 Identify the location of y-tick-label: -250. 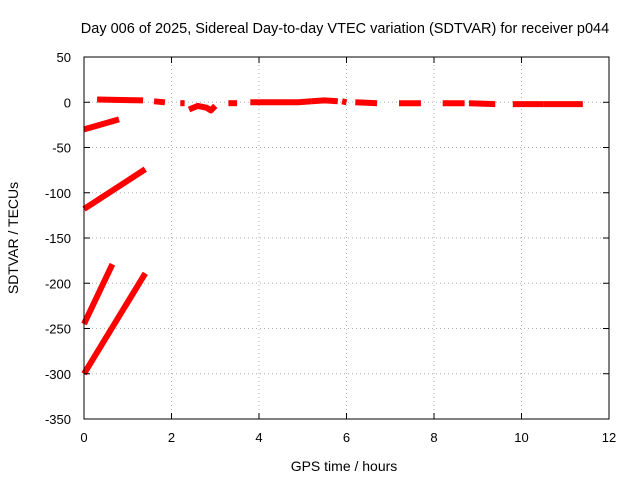
(58, 329).